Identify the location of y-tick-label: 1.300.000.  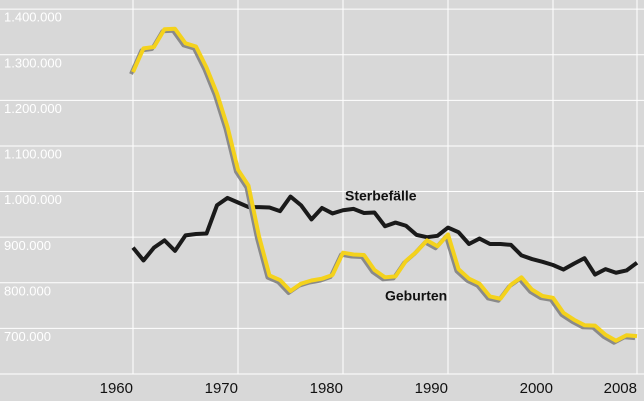
(33, 62).